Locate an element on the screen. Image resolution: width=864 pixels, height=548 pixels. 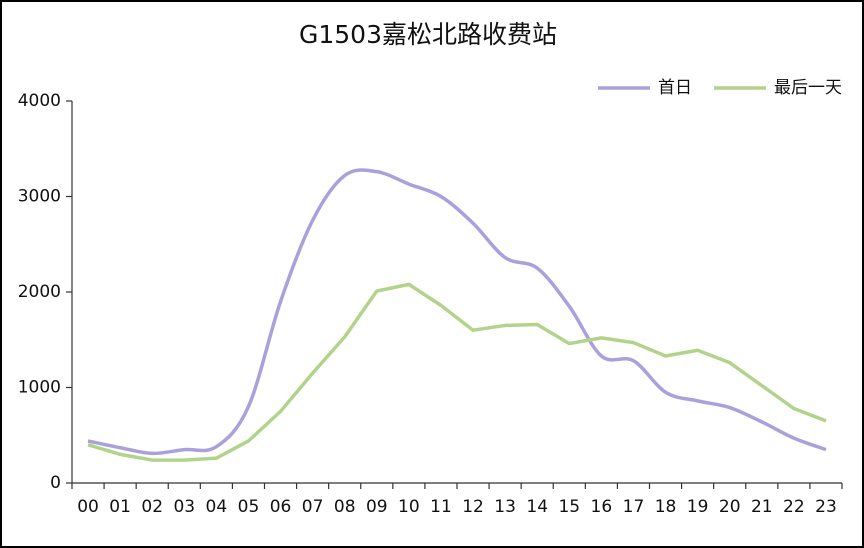
legend-label: 最后一天 is located at coordinates (808, 88).